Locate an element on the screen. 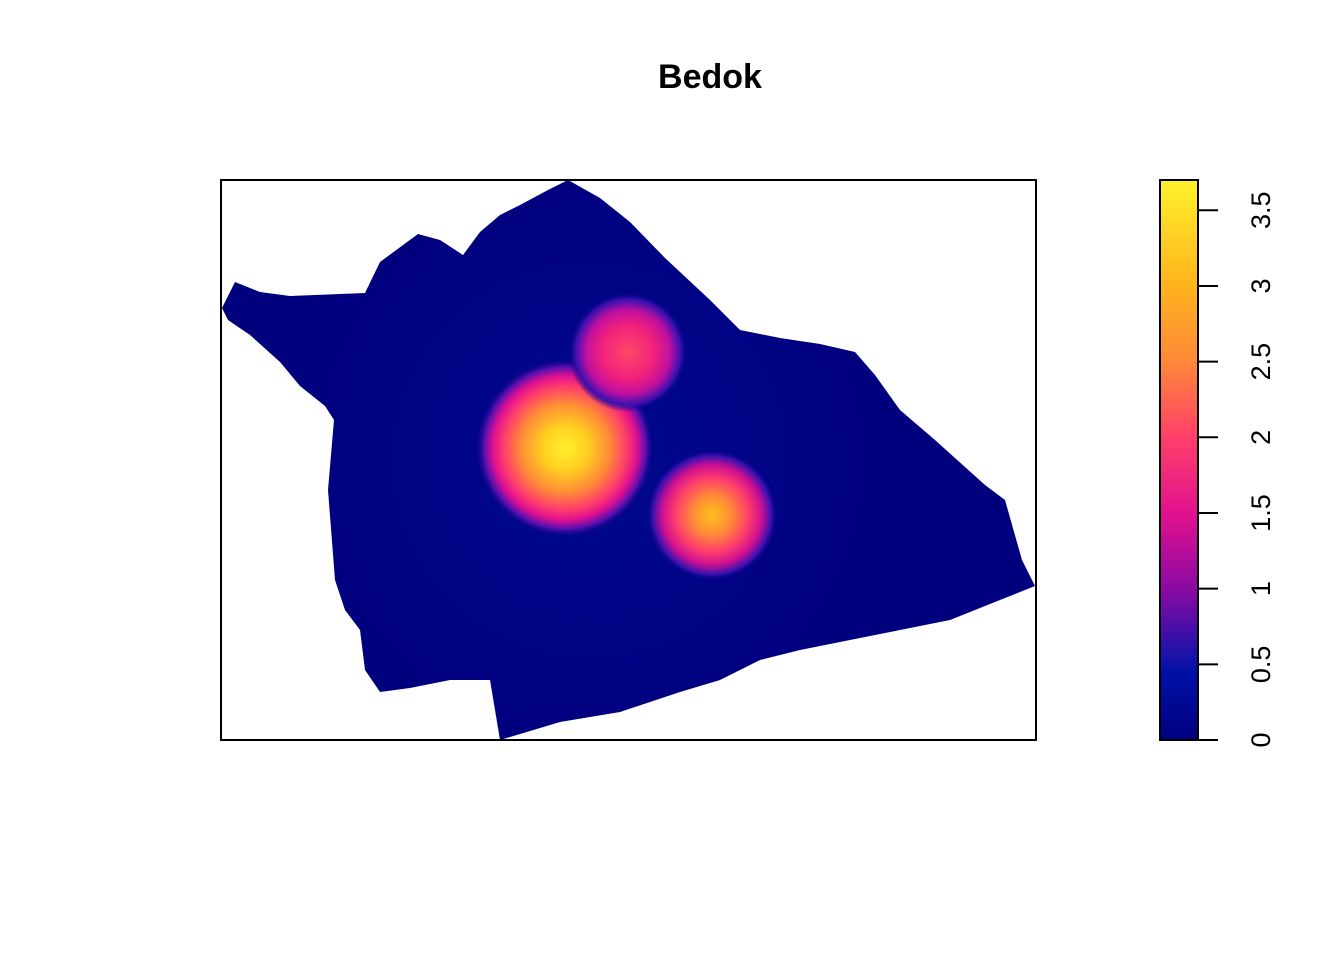 The height and width of the screenshot is (960, 1344). hotspot-east is located at coordinates (712, 515).